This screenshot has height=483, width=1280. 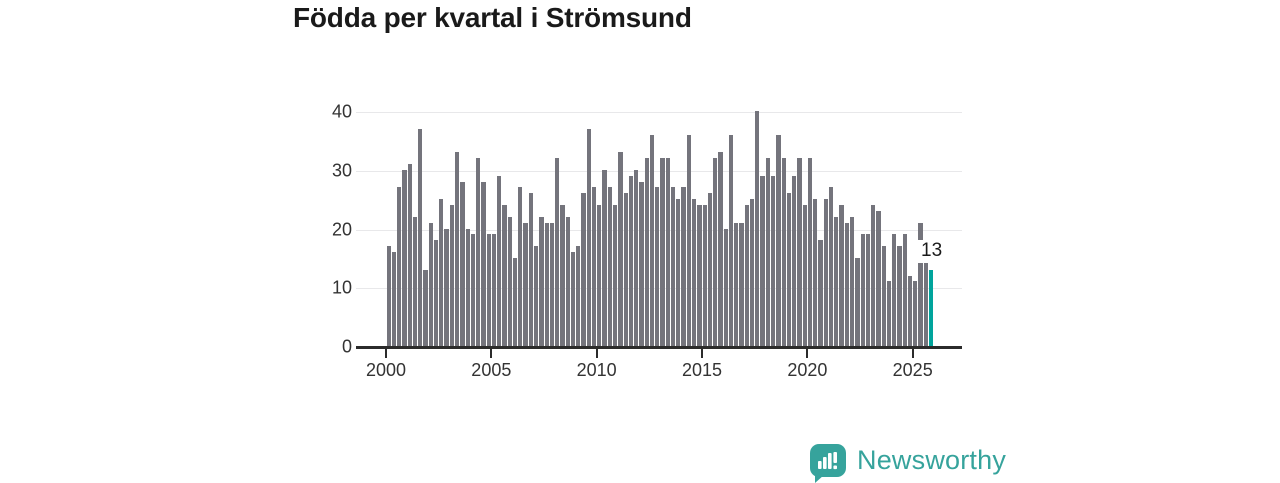 I want to click on x-axis-tick-2010, so click(x=596, y=353).